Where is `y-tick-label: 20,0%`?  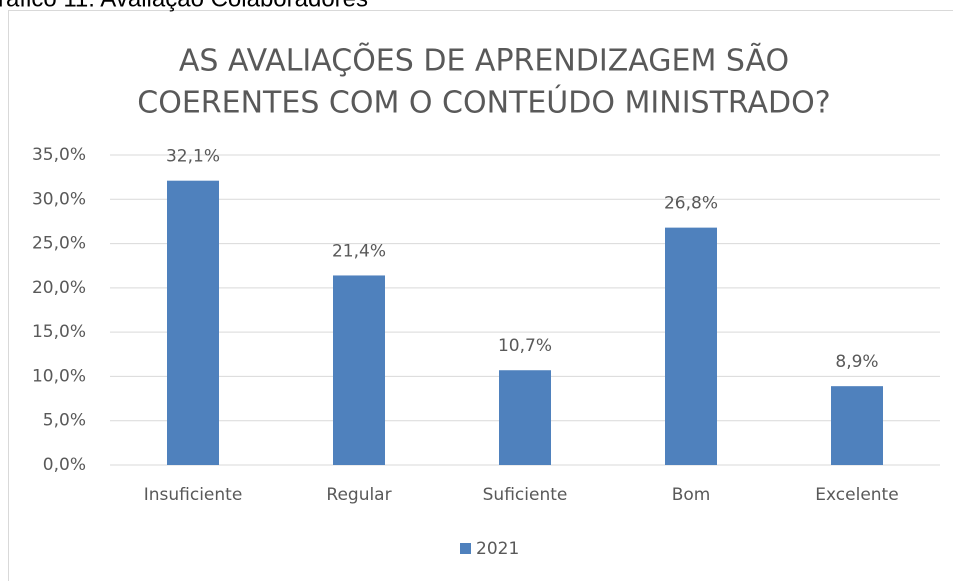
y-tick-label: 20,0% is located at coordinates (59, 288).